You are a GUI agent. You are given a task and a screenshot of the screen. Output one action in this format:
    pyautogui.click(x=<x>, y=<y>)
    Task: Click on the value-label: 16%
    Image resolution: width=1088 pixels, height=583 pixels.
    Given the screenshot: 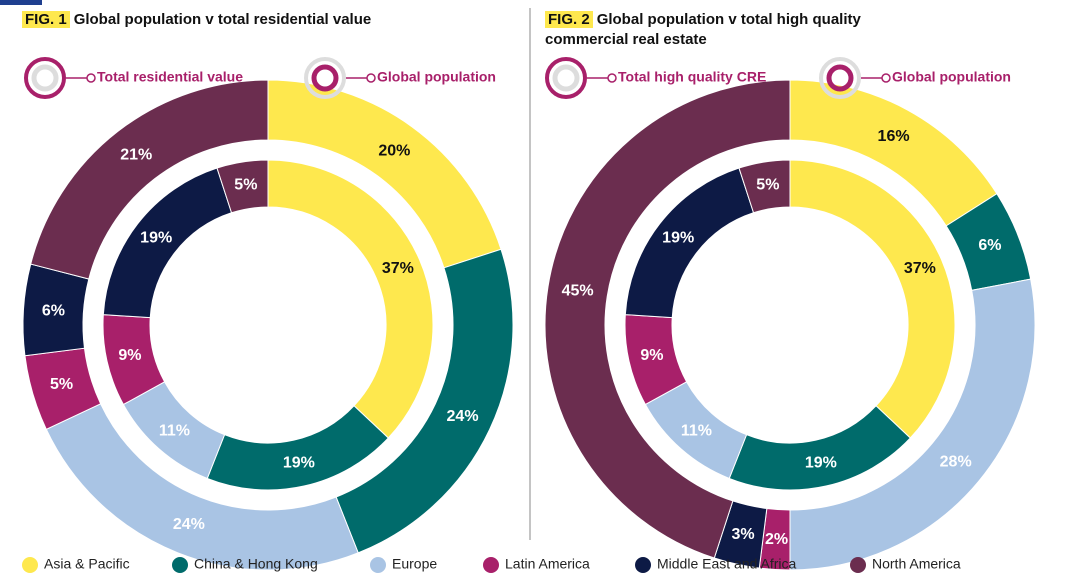 What is the action you would take?
    pyautogui.click(x=894, y=136)
    